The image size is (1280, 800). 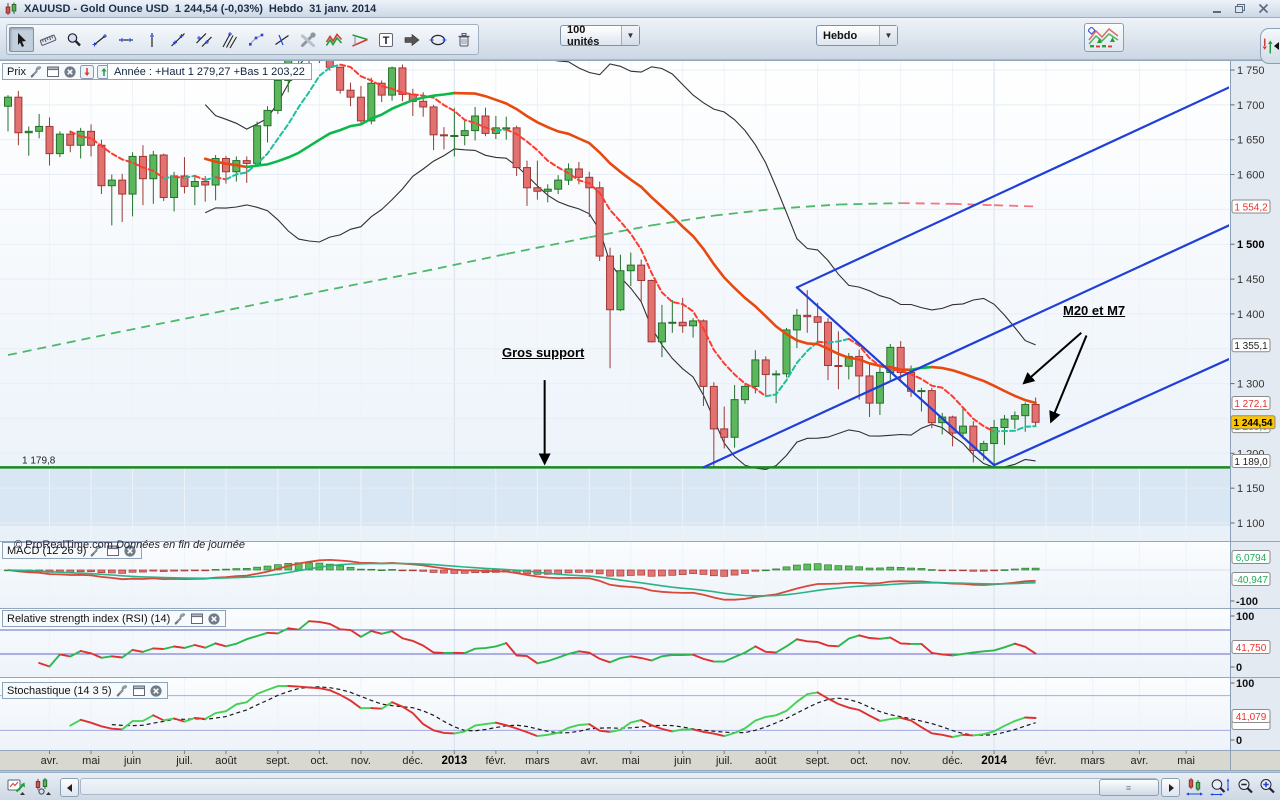 What do you see at coordinates (463, 39) in the screenshot?
I see `delete-drawings-tool` at bounding box center [463, 39].